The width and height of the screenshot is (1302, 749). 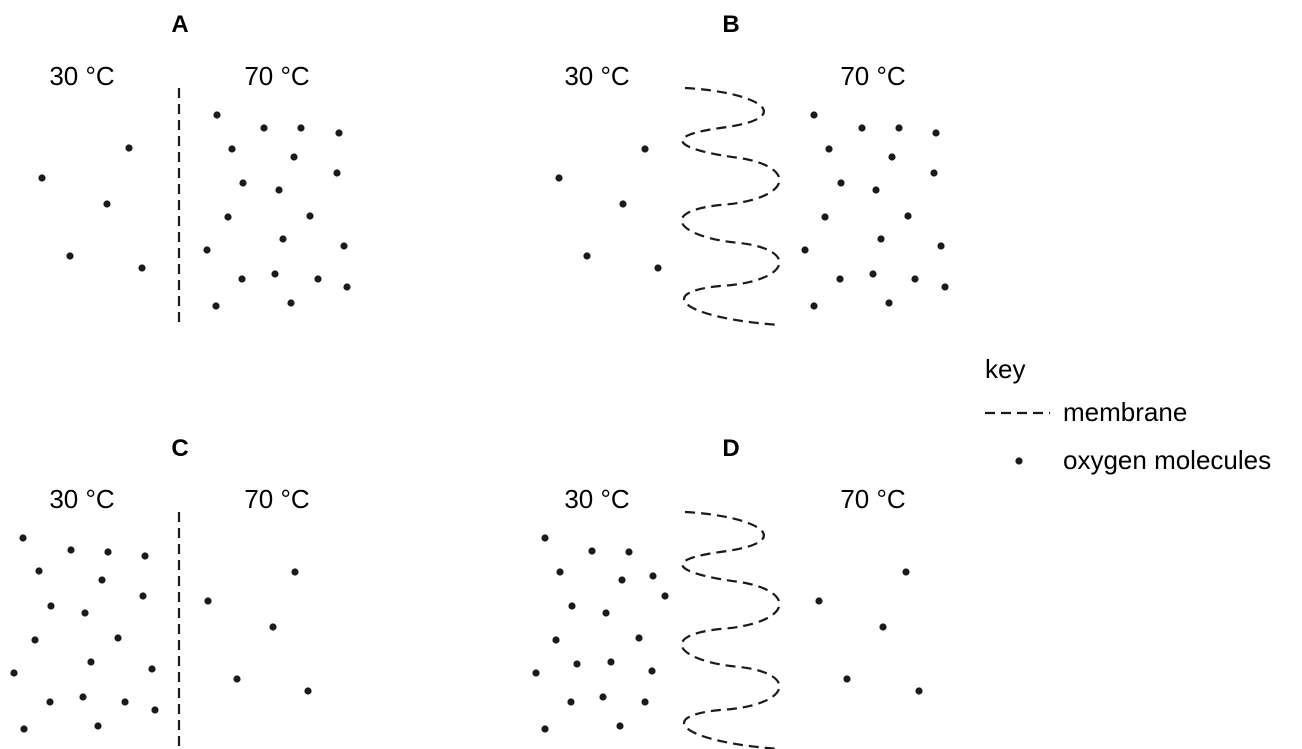 I want to click on panel-c: C 30 °C 70 °C, so click(x=161, y=592).